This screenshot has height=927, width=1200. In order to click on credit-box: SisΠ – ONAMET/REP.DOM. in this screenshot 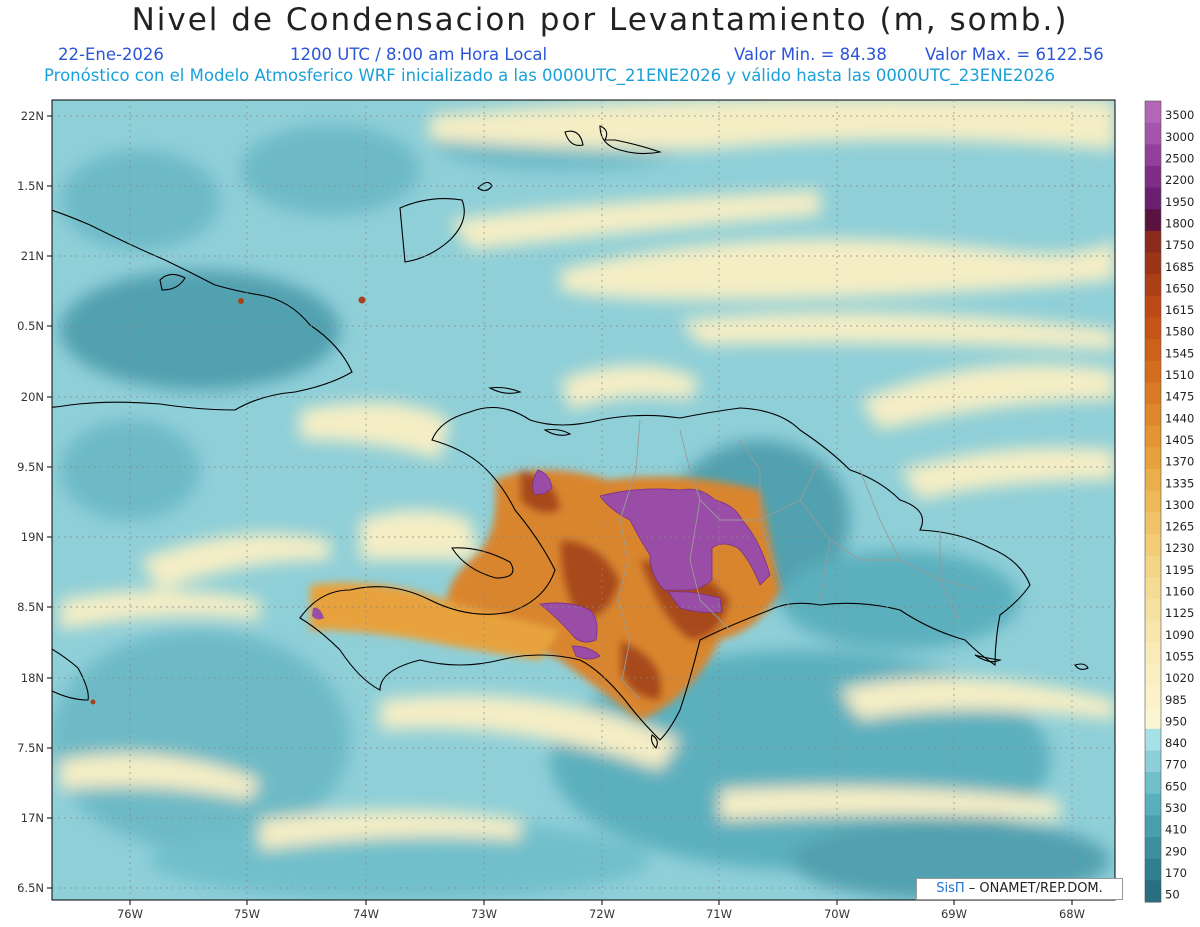, I will do `click(1019, 889)`.